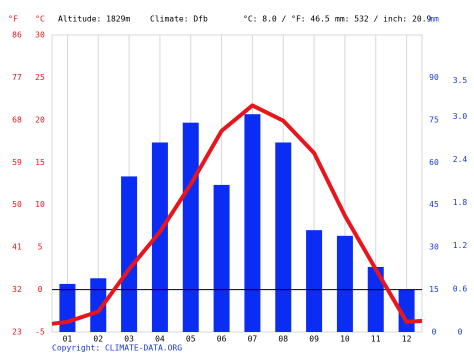  What do you see at coordinates (94, 19) in the screenshot?
I see `altitude: Altitude: 1829m` at bounding box center [94, 19].